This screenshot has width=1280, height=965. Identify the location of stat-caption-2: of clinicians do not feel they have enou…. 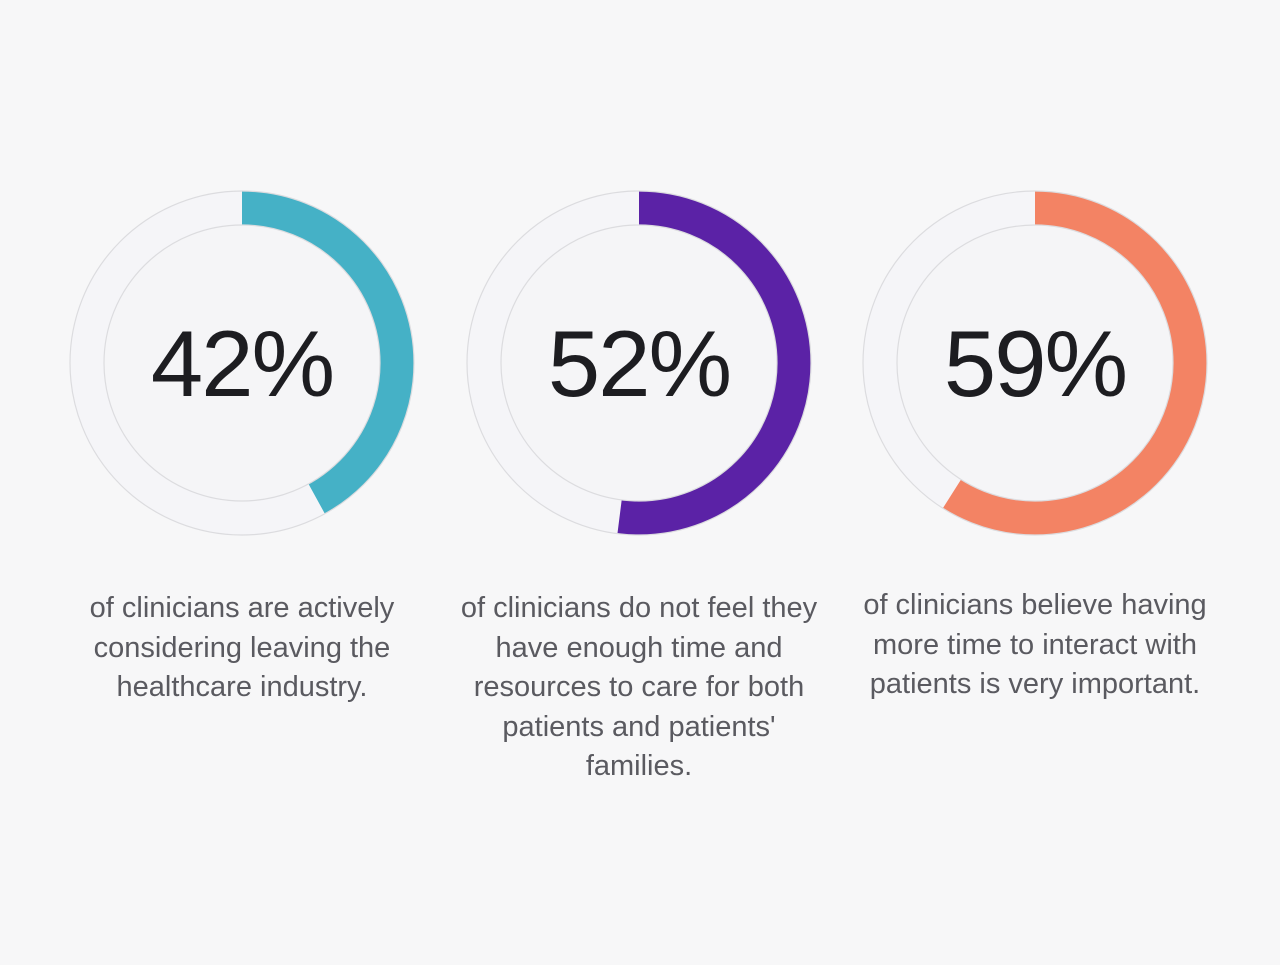
(639, 687).